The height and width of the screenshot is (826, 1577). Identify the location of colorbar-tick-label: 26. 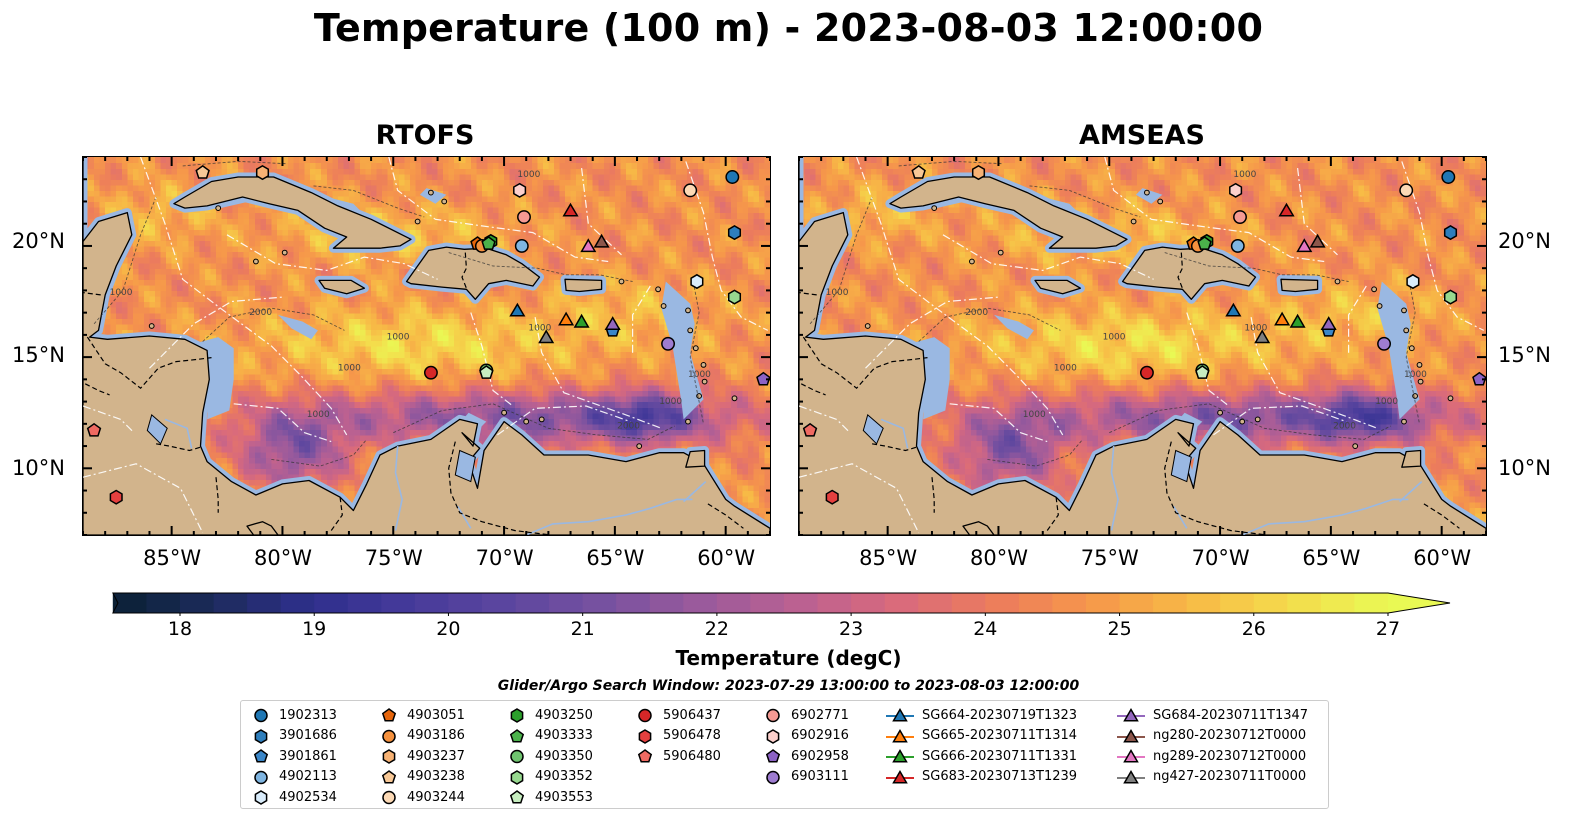
(1253, 629).